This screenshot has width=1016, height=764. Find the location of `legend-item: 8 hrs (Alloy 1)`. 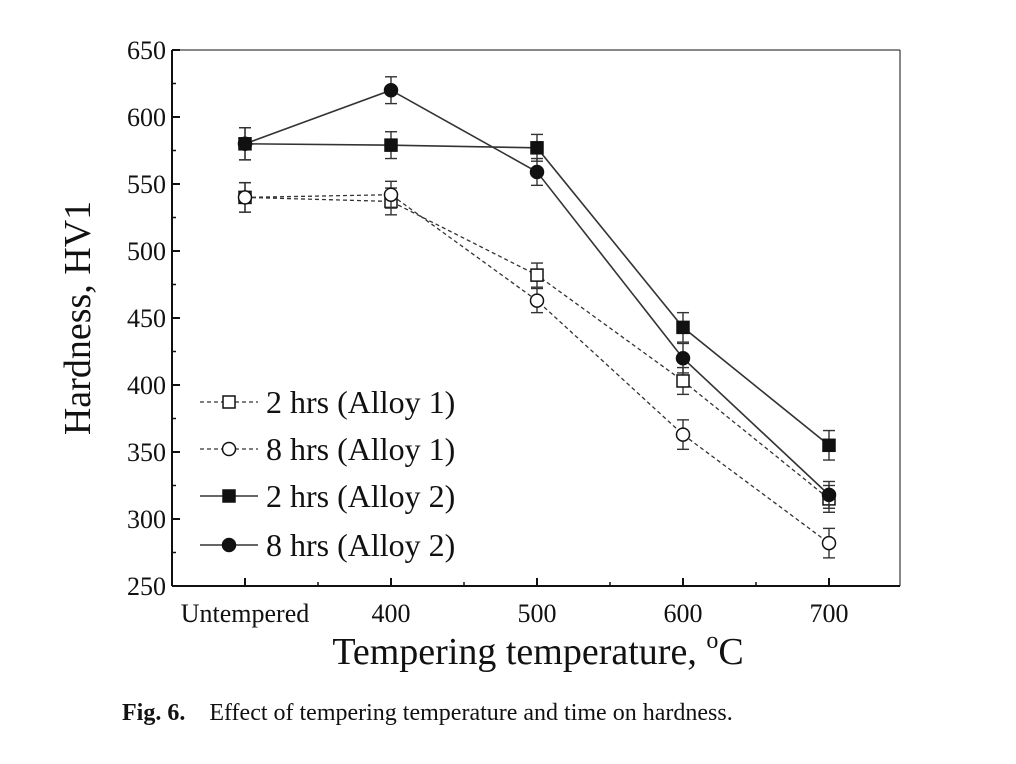

legend-item: 8 hrs (Alloy 1) is located at coordinates (327, 449).